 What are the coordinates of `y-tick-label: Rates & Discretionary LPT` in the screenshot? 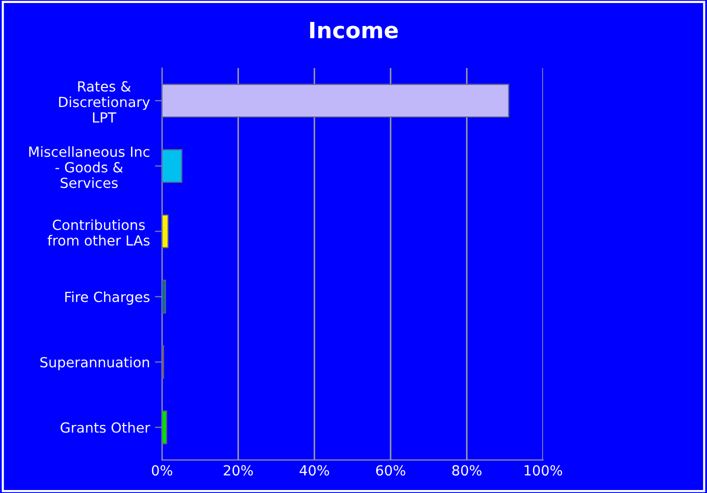 It's located at (104, 102).